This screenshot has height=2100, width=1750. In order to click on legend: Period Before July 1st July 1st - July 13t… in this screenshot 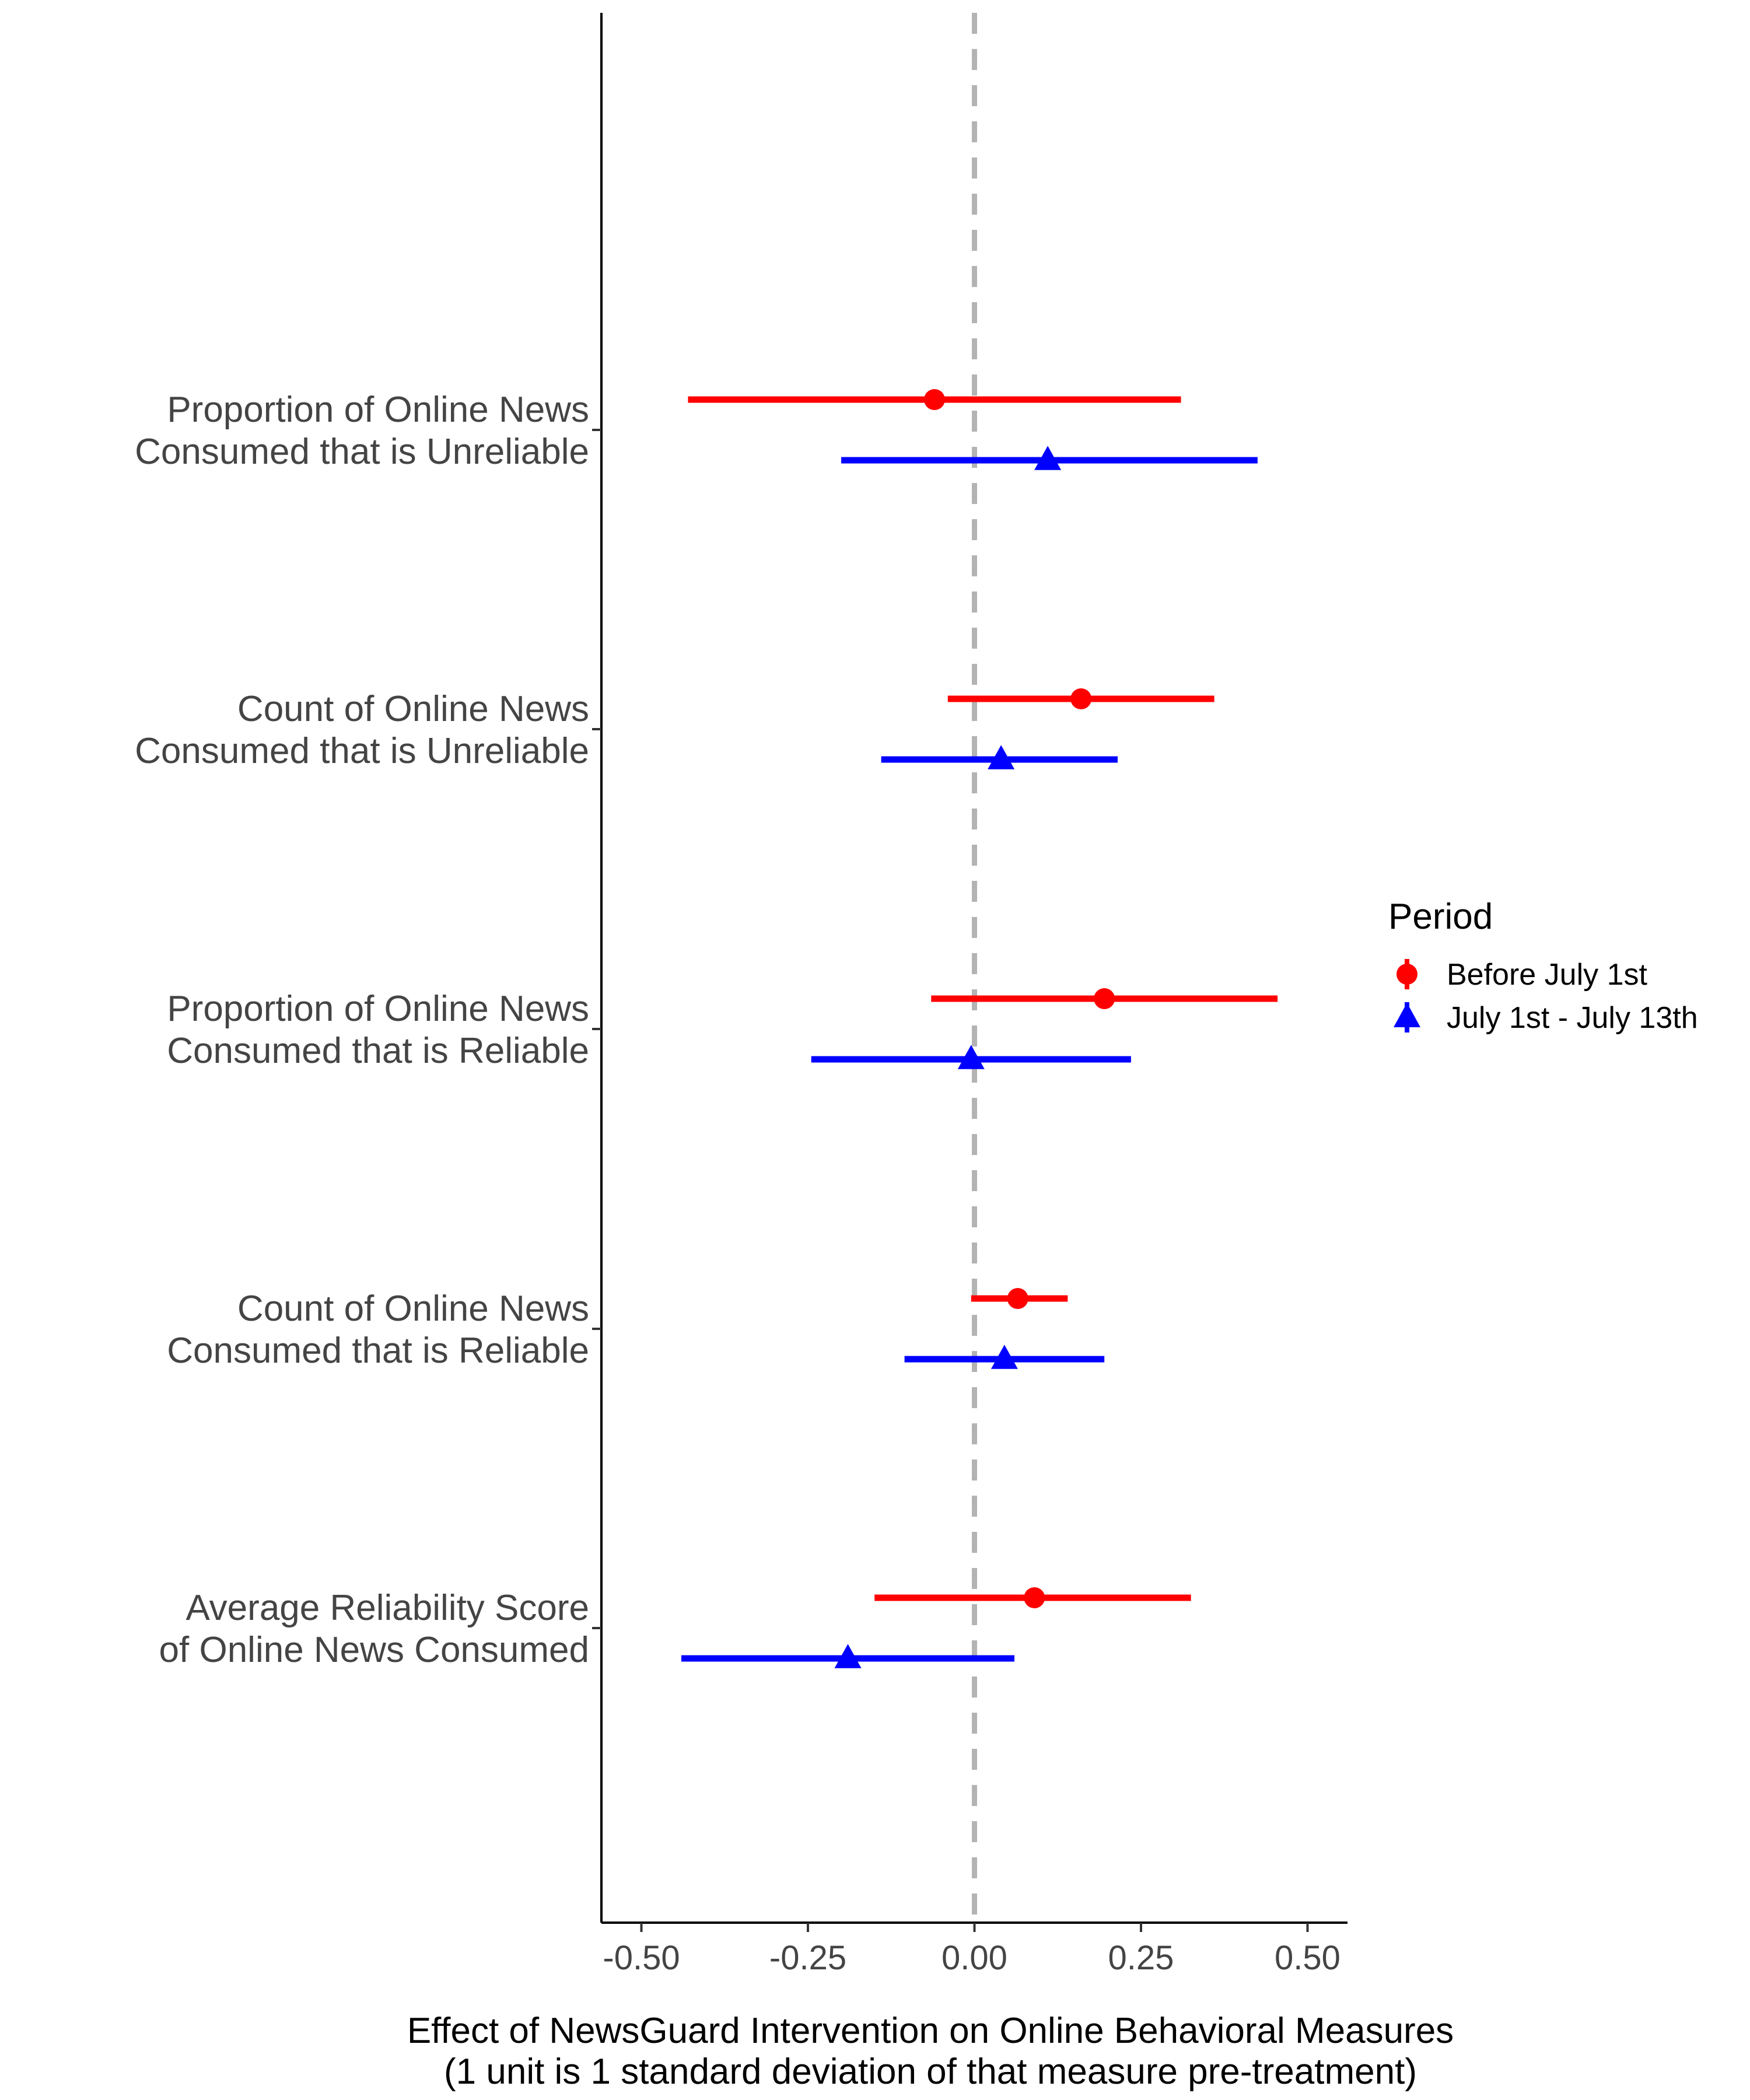, I will do `click(1543, 966)`.